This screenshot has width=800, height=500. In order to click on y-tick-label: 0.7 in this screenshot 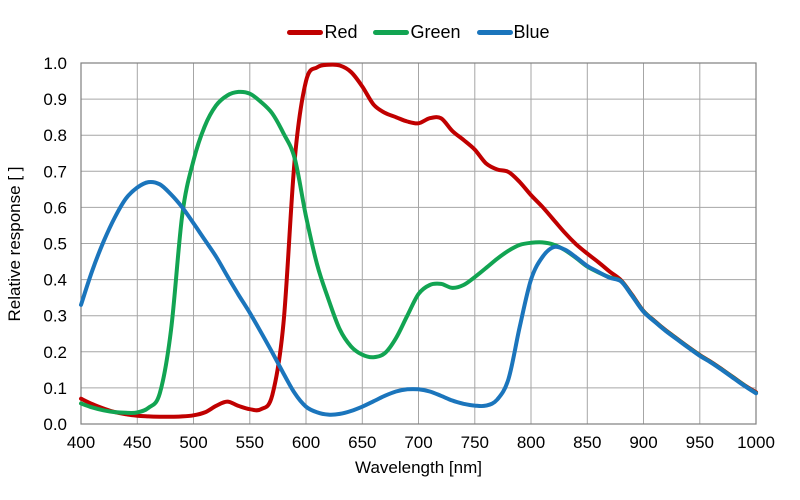, I will do `click(55, 171)`.